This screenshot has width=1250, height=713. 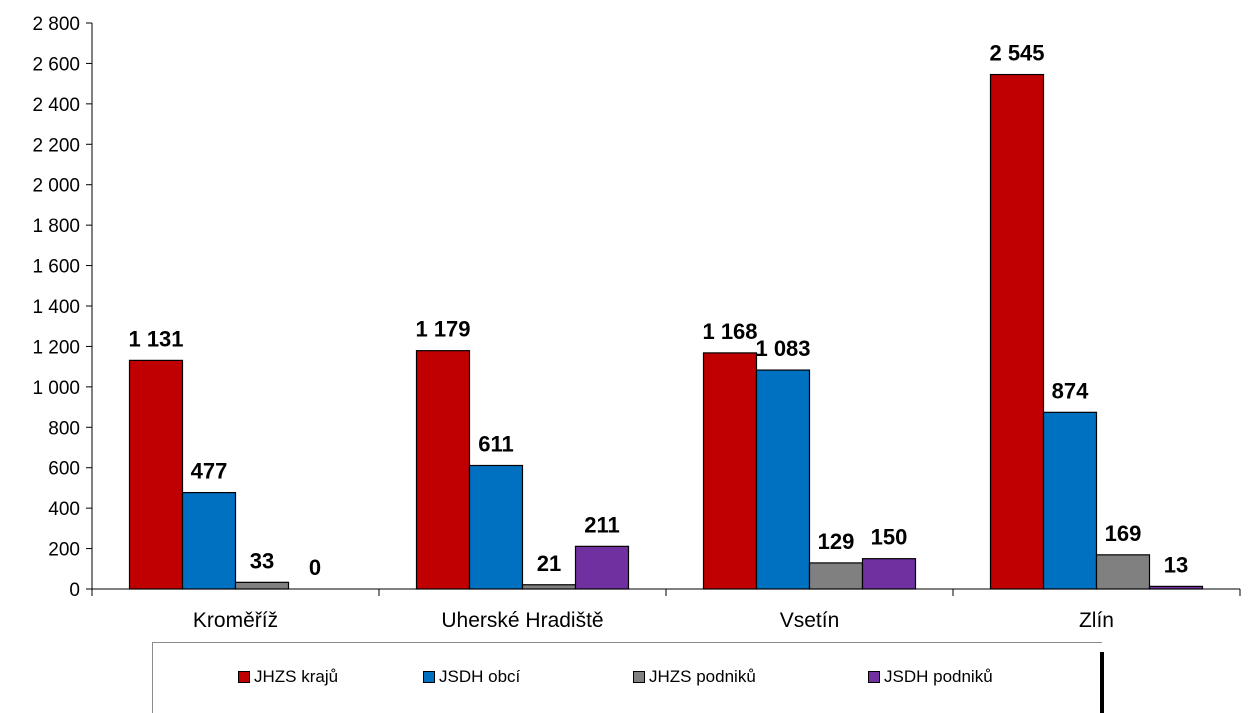 What do you see at coordinates (1096, 620) in the screenshot?
I see `x-category-label: Zlín` at bounding box center [1096, 620].